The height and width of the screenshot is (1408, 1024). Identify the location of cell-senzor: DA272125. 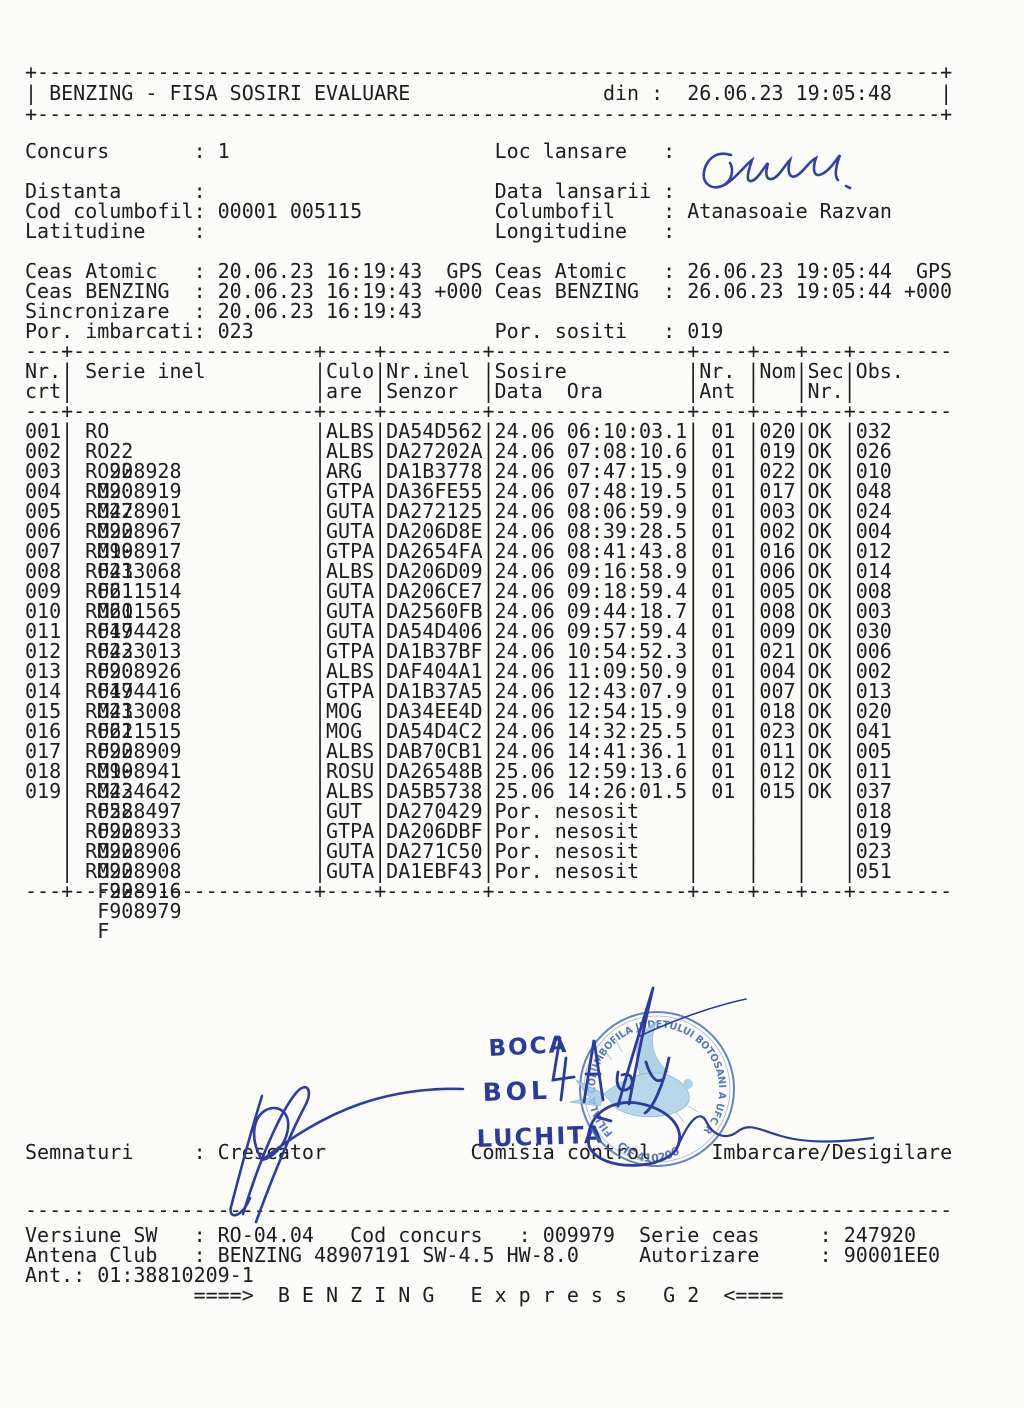
(434, 511).